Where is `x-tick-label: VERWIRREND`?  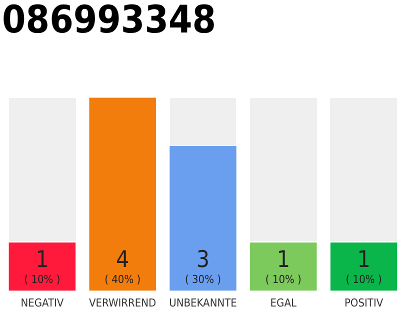
x-tick-label: VERWIRREND is located at coordinates (123, 303).